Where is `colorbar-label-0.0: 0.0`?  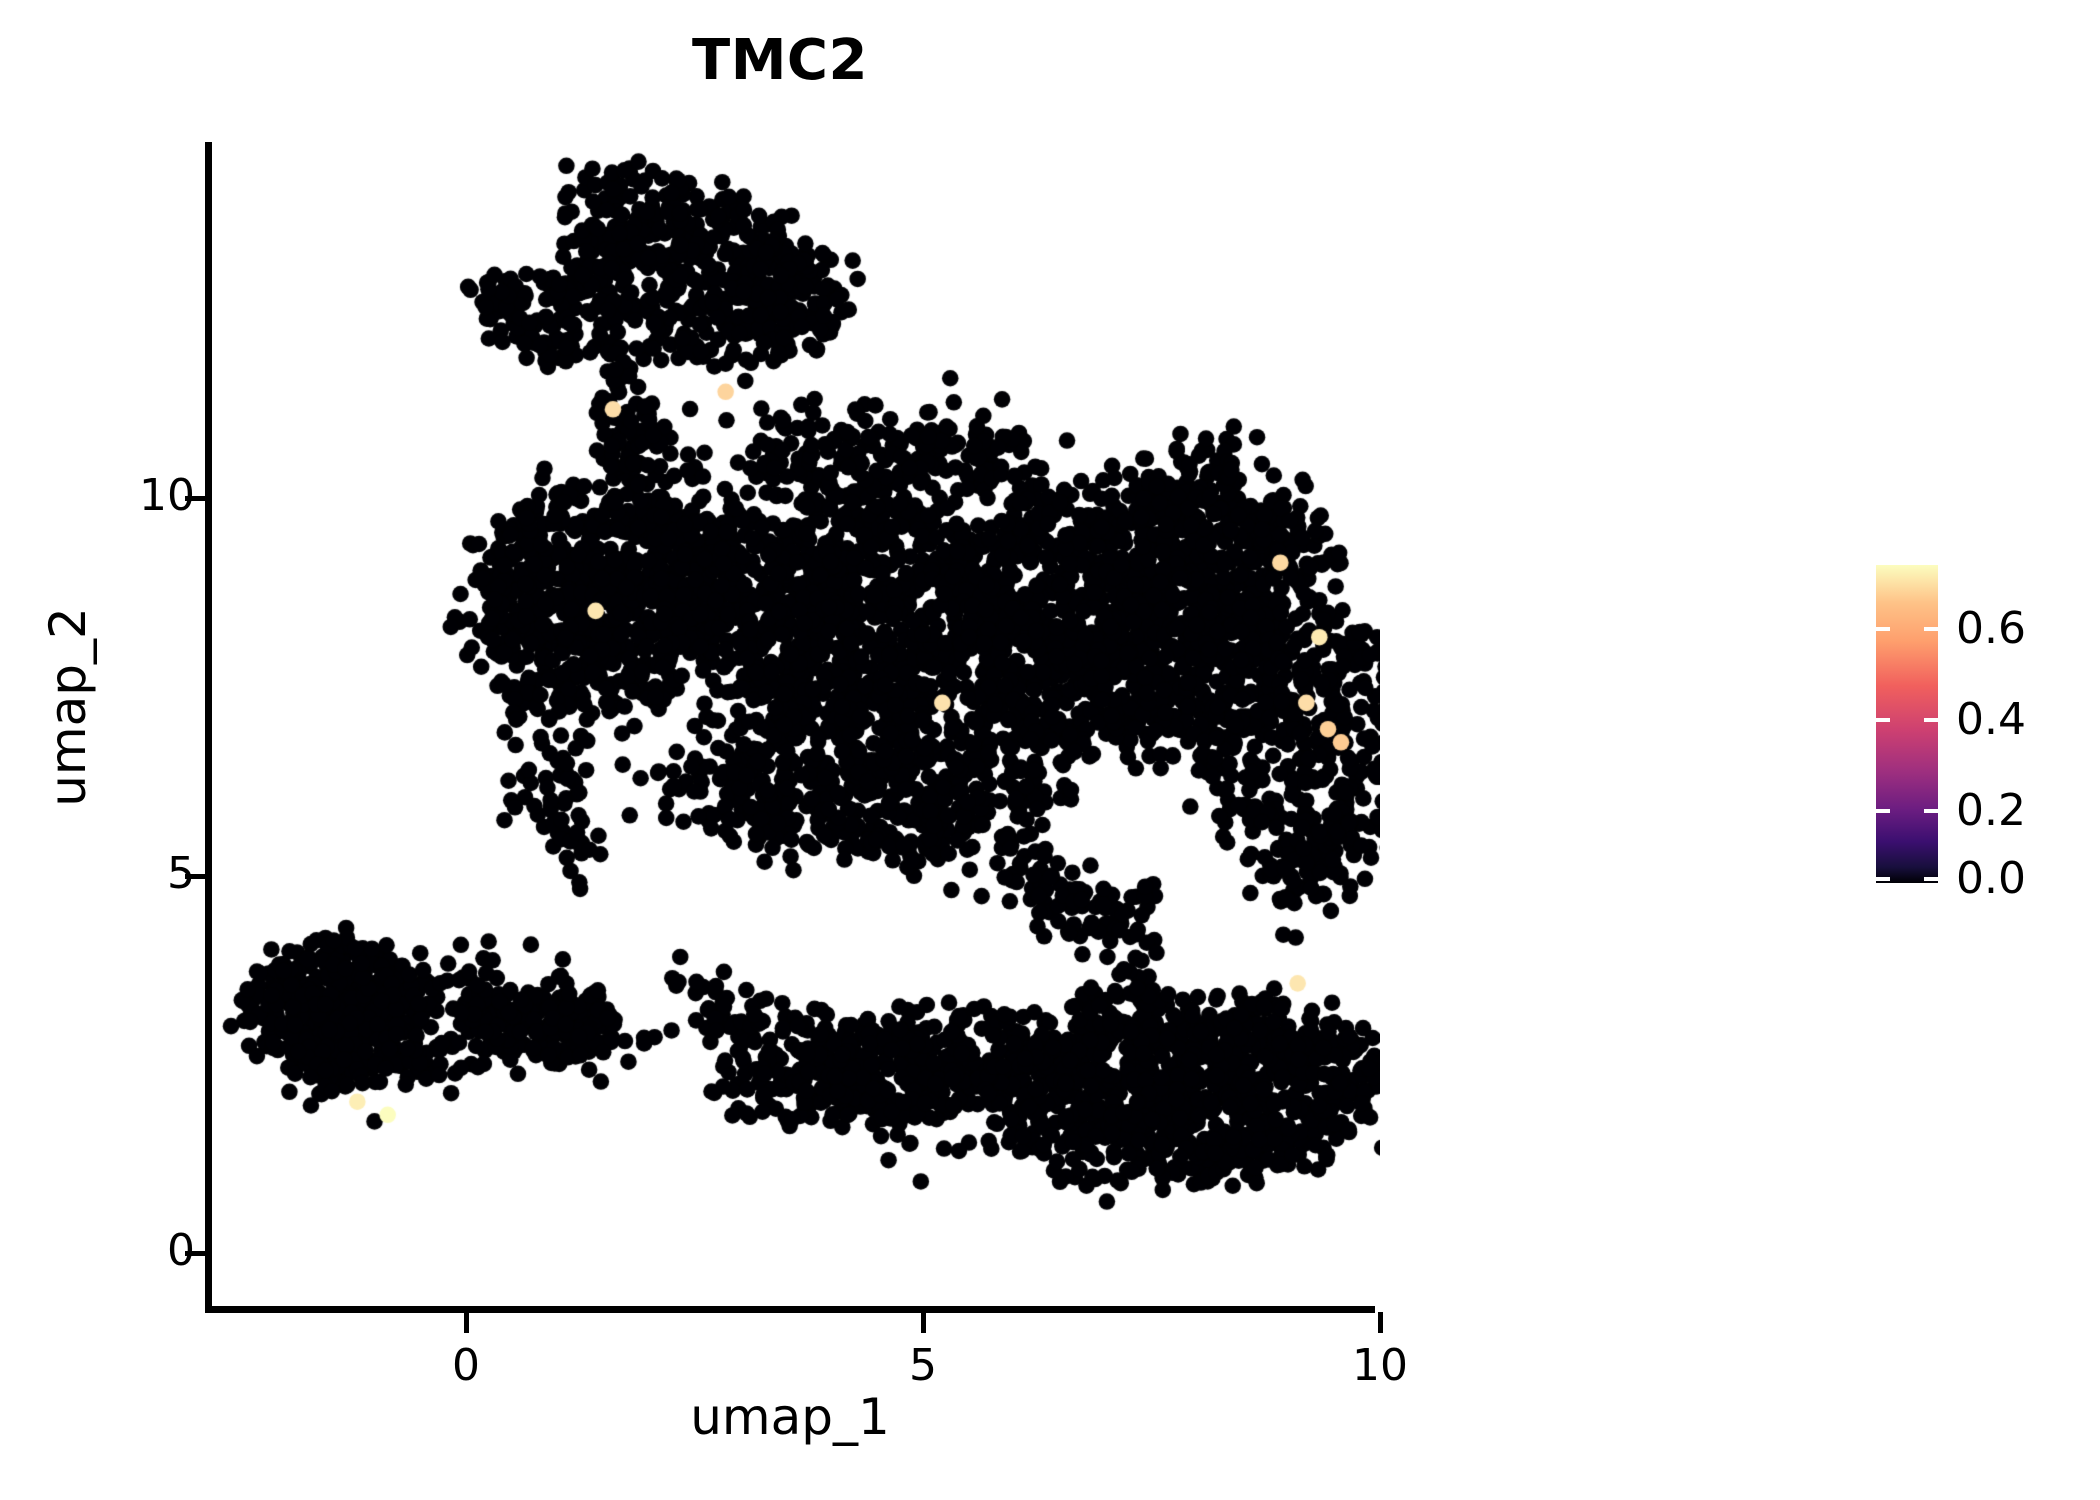 colorbar-label-0.0: 0.0 is located at coordinates (1991, 878).